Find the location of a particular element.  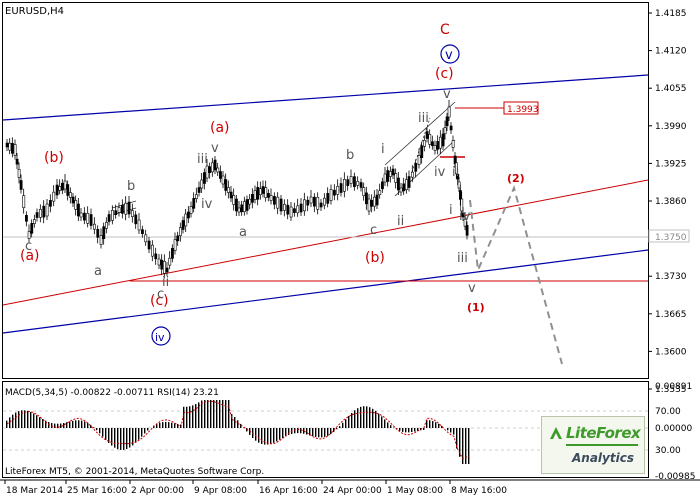

wave-a-paren-left: (a) is located at coordinates (30, 256).